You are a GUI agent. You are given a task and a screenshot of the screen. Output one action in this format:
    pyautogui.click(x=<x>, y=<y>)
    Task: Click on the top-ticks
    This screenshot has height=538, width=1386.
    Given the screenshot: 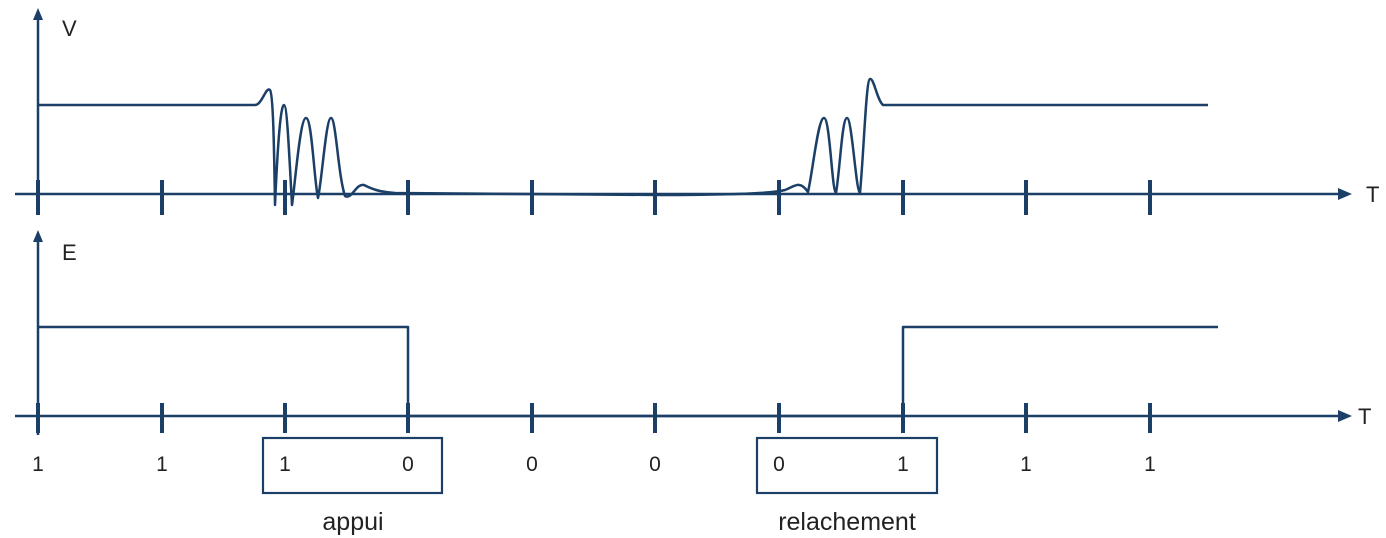 What is the action you would take?
    pyautogui.click(x=594, y=197)
    